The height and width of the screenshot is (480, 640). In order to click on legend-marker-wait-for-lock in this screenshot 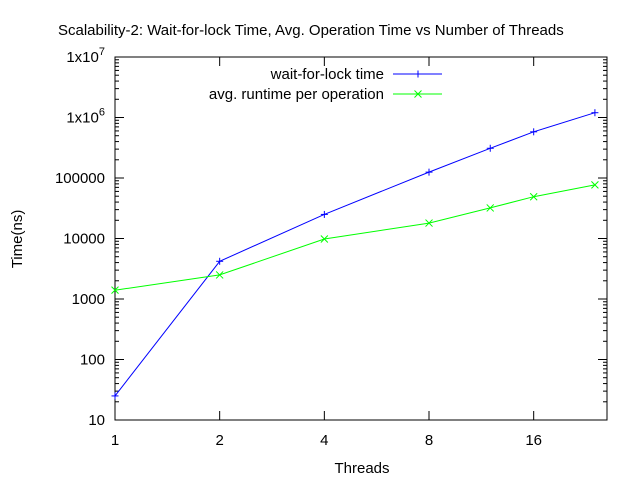, I will do `click(418, 74)`.